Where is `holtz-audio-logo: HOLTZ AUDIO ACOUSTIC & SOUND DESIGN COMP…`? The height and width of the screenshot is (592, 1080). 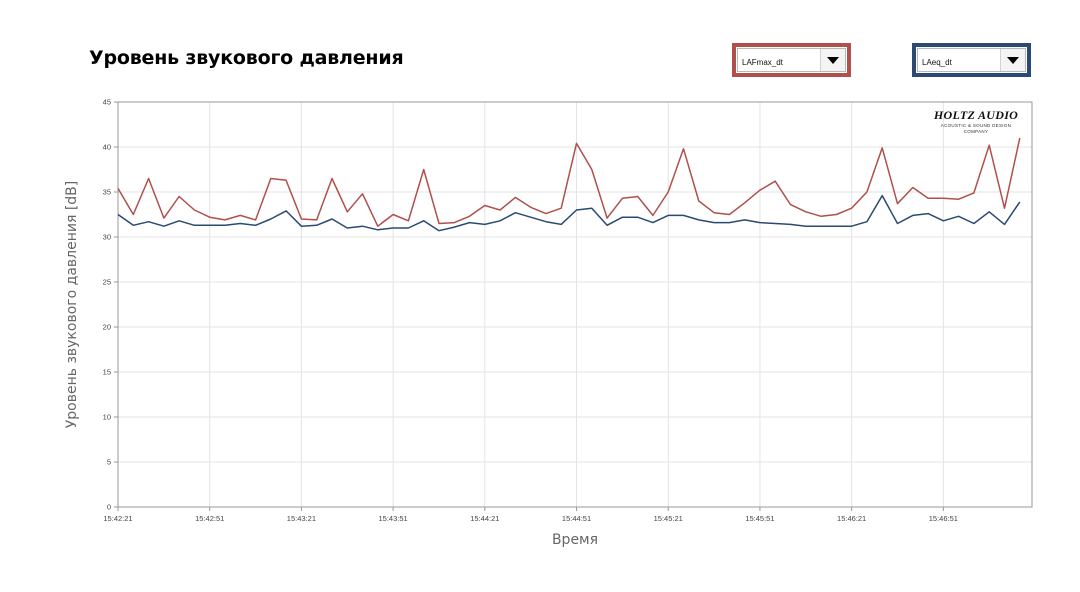
holtz-audio-logo: HOLTZ AUDIO ACOUSTIC & SOUND DESIGN COMP… is located at coordinates (976, 121).